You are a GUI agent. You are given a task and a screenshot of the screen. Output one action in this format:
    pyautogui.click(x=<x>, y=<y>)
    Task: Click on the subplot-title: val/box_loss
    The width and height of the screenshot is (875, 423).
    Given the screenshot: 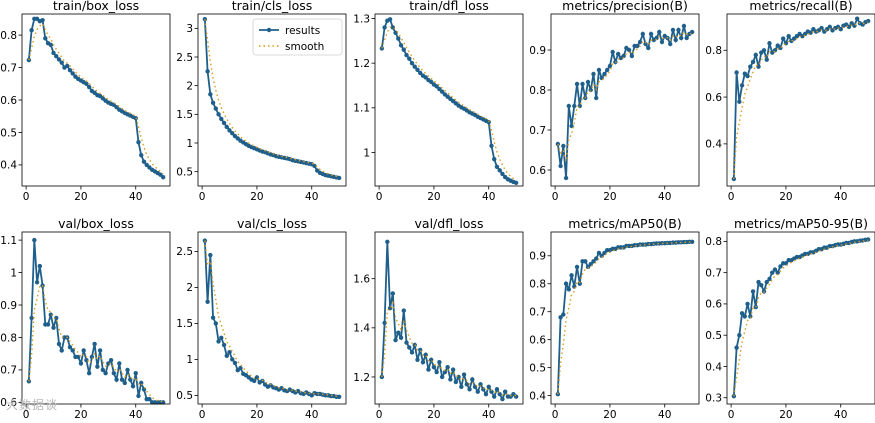 What is the action you would take?
    pyautogui.click(x=96, y=223)
    